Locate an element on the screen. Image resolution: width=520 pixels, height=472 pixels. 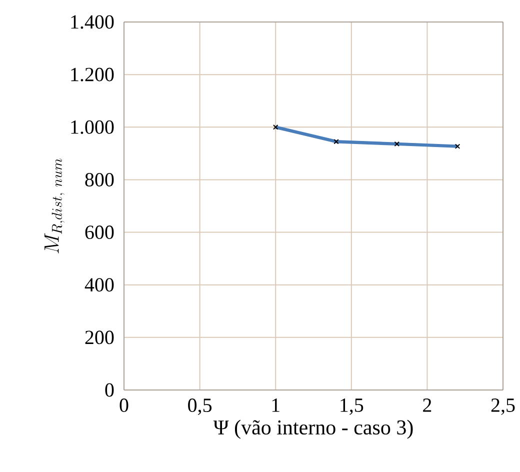
y-tick-label: 1.200 is located at coordinates (92, 75).